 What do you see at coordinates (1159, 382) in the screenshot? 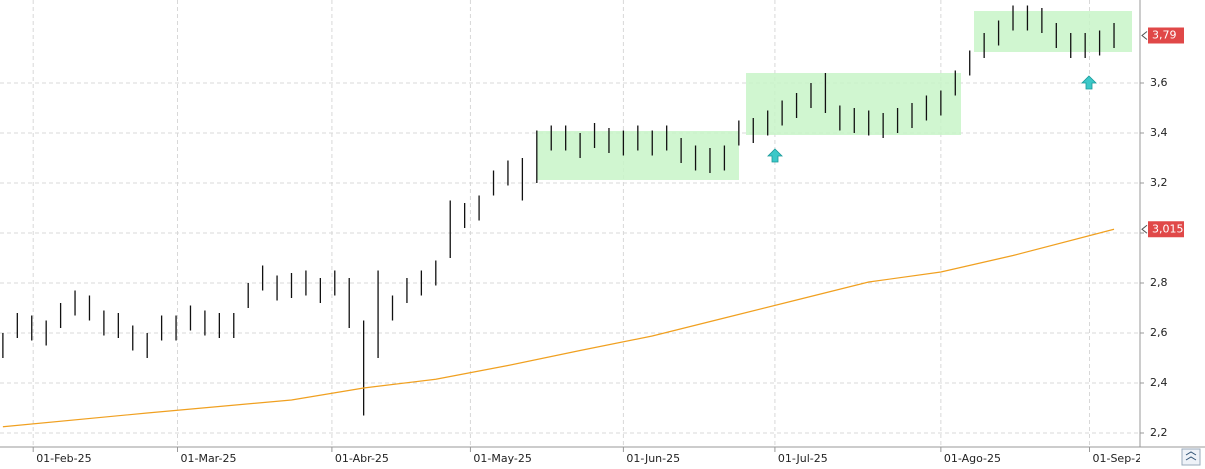
I see `y-tick-label: 2,4` at bounding box center [1159, 382].